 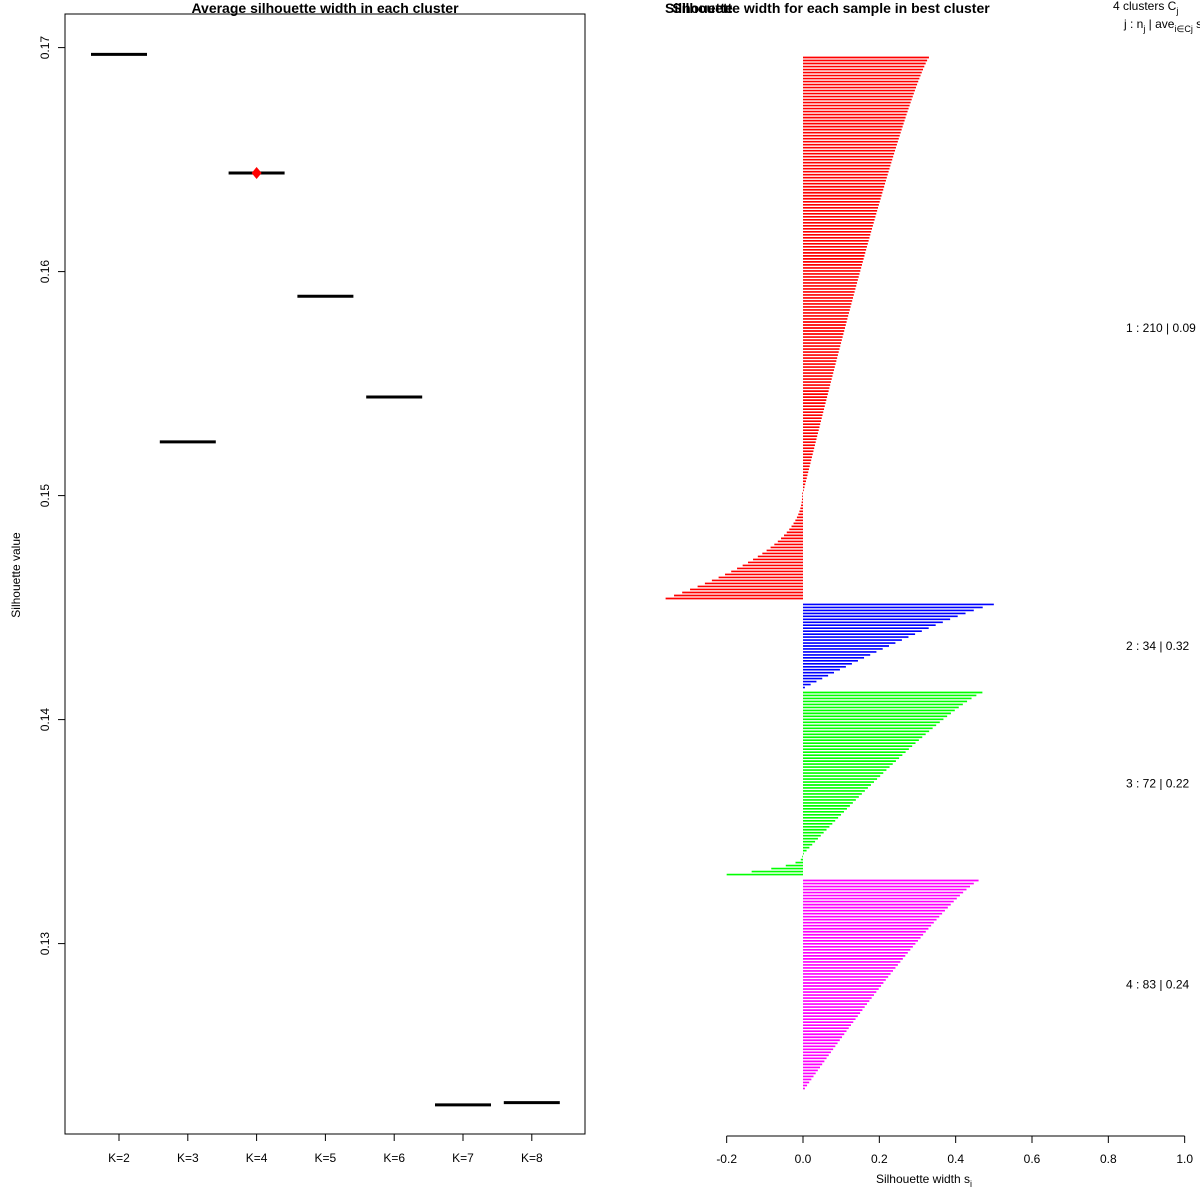 I want to click on header-line2-b: | ave, so click(x=1159, y=24).